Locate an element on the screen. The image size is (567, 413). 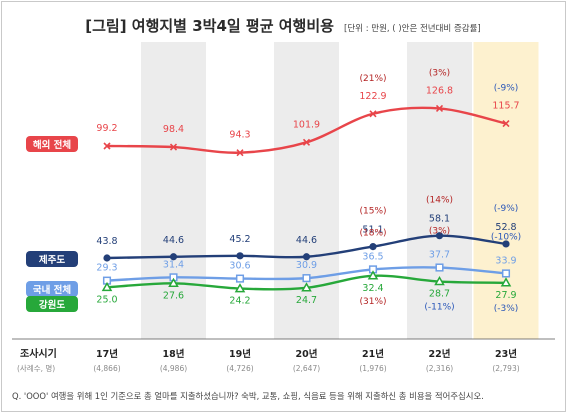
sample-size-label: (2,793) is located at coordinates (505, 368).